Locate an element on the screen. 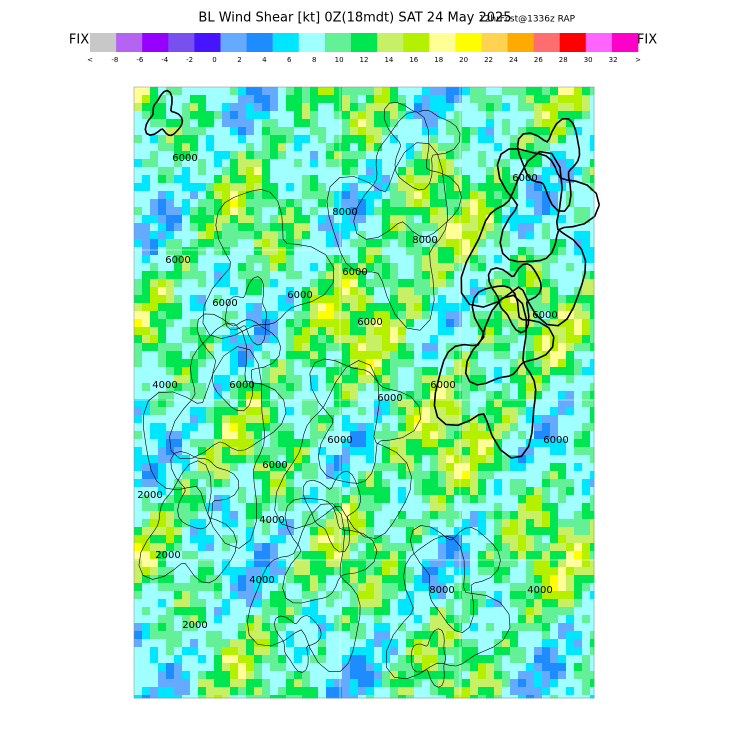  fix-right: FIX is located at coordinates (647, 40).